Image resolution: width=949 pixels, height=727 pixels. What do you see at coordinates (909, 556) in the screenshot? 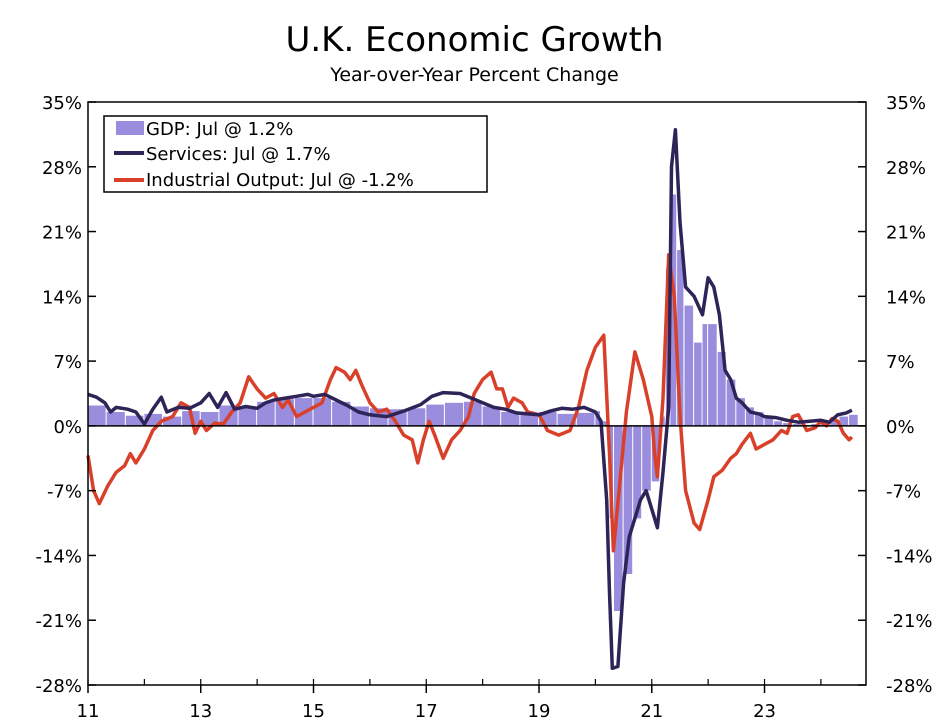
I see `y-tick-label-right: -14%` at bounding box center [909, 556].